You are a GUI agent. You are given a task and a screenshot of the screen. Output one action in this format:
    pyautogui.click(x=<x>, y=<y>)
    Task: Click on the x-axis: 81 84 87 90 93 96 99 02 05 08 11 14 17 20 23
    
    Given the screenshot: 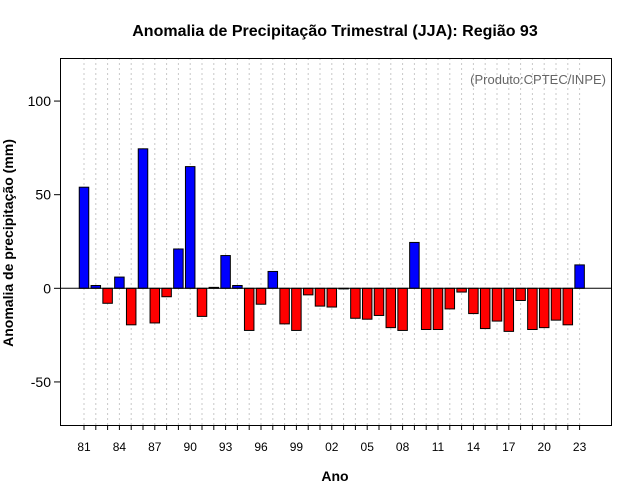 What is the action you would take?
    pyautogui.click(x=332, y=439)
    